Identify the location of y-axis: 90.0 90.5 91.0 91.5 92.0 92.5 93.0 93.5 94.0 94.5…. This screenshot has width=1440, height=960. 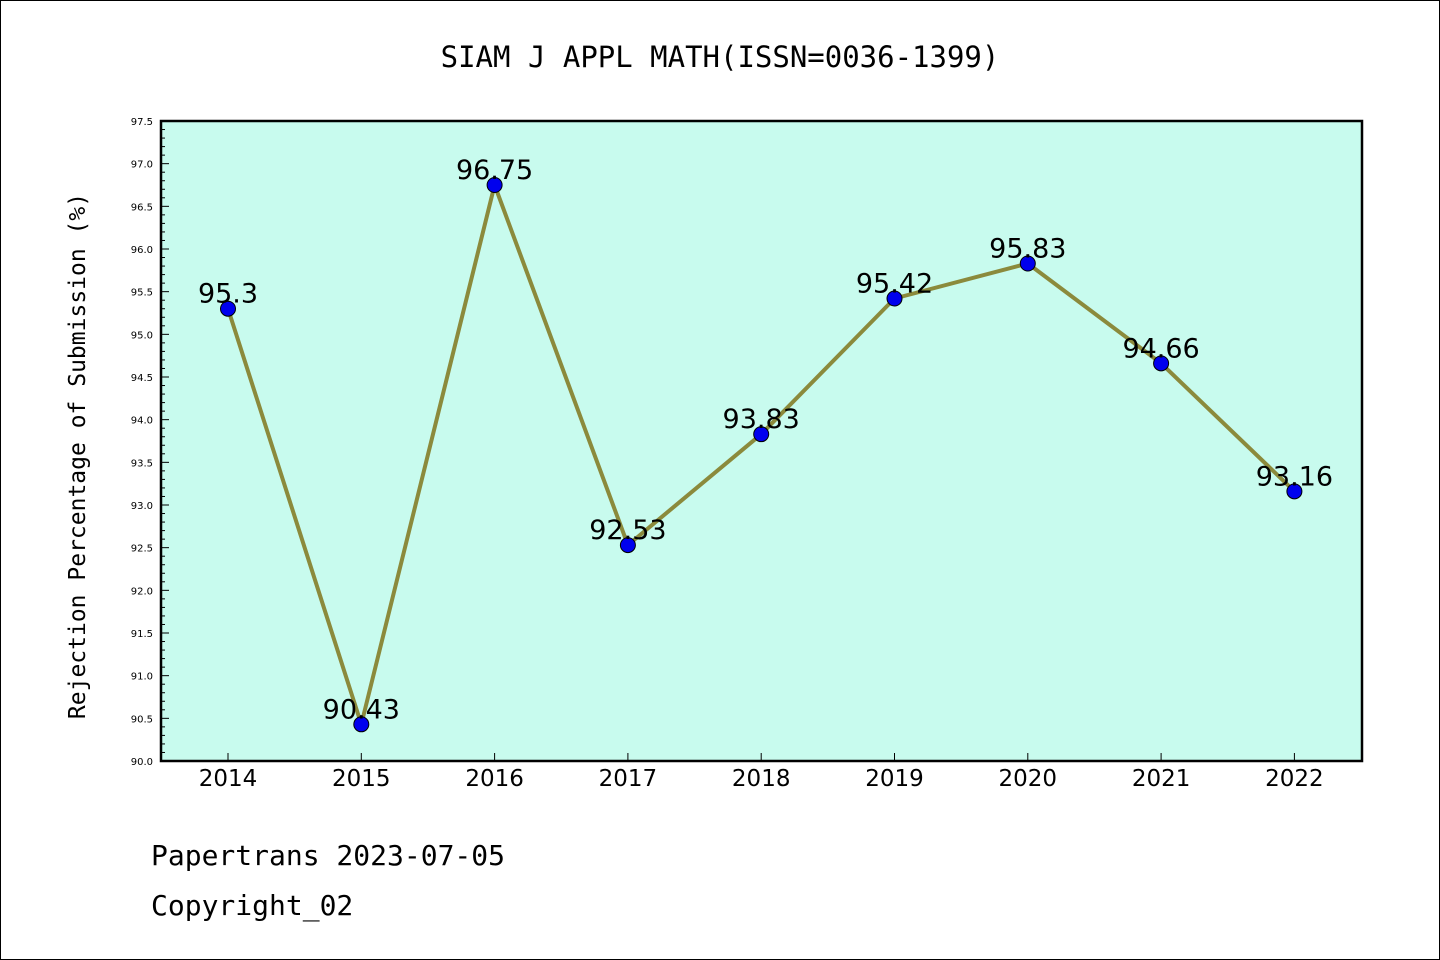
(150, 442).